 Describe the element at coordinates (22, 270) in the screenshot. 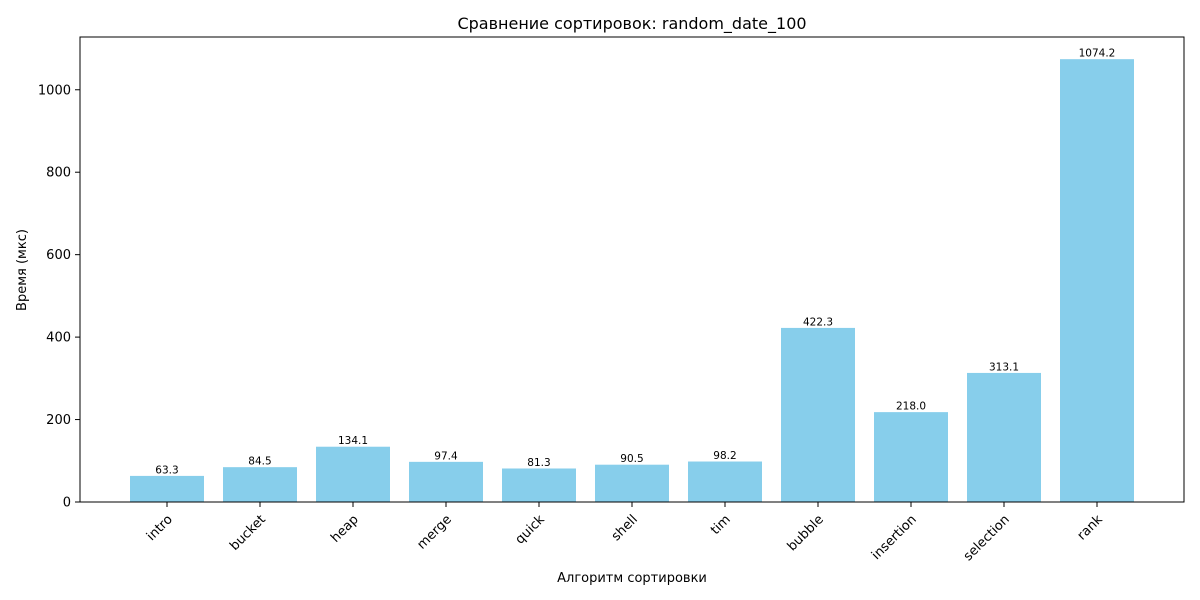

I see `y-axis-label: Время (мкс)` at that location.